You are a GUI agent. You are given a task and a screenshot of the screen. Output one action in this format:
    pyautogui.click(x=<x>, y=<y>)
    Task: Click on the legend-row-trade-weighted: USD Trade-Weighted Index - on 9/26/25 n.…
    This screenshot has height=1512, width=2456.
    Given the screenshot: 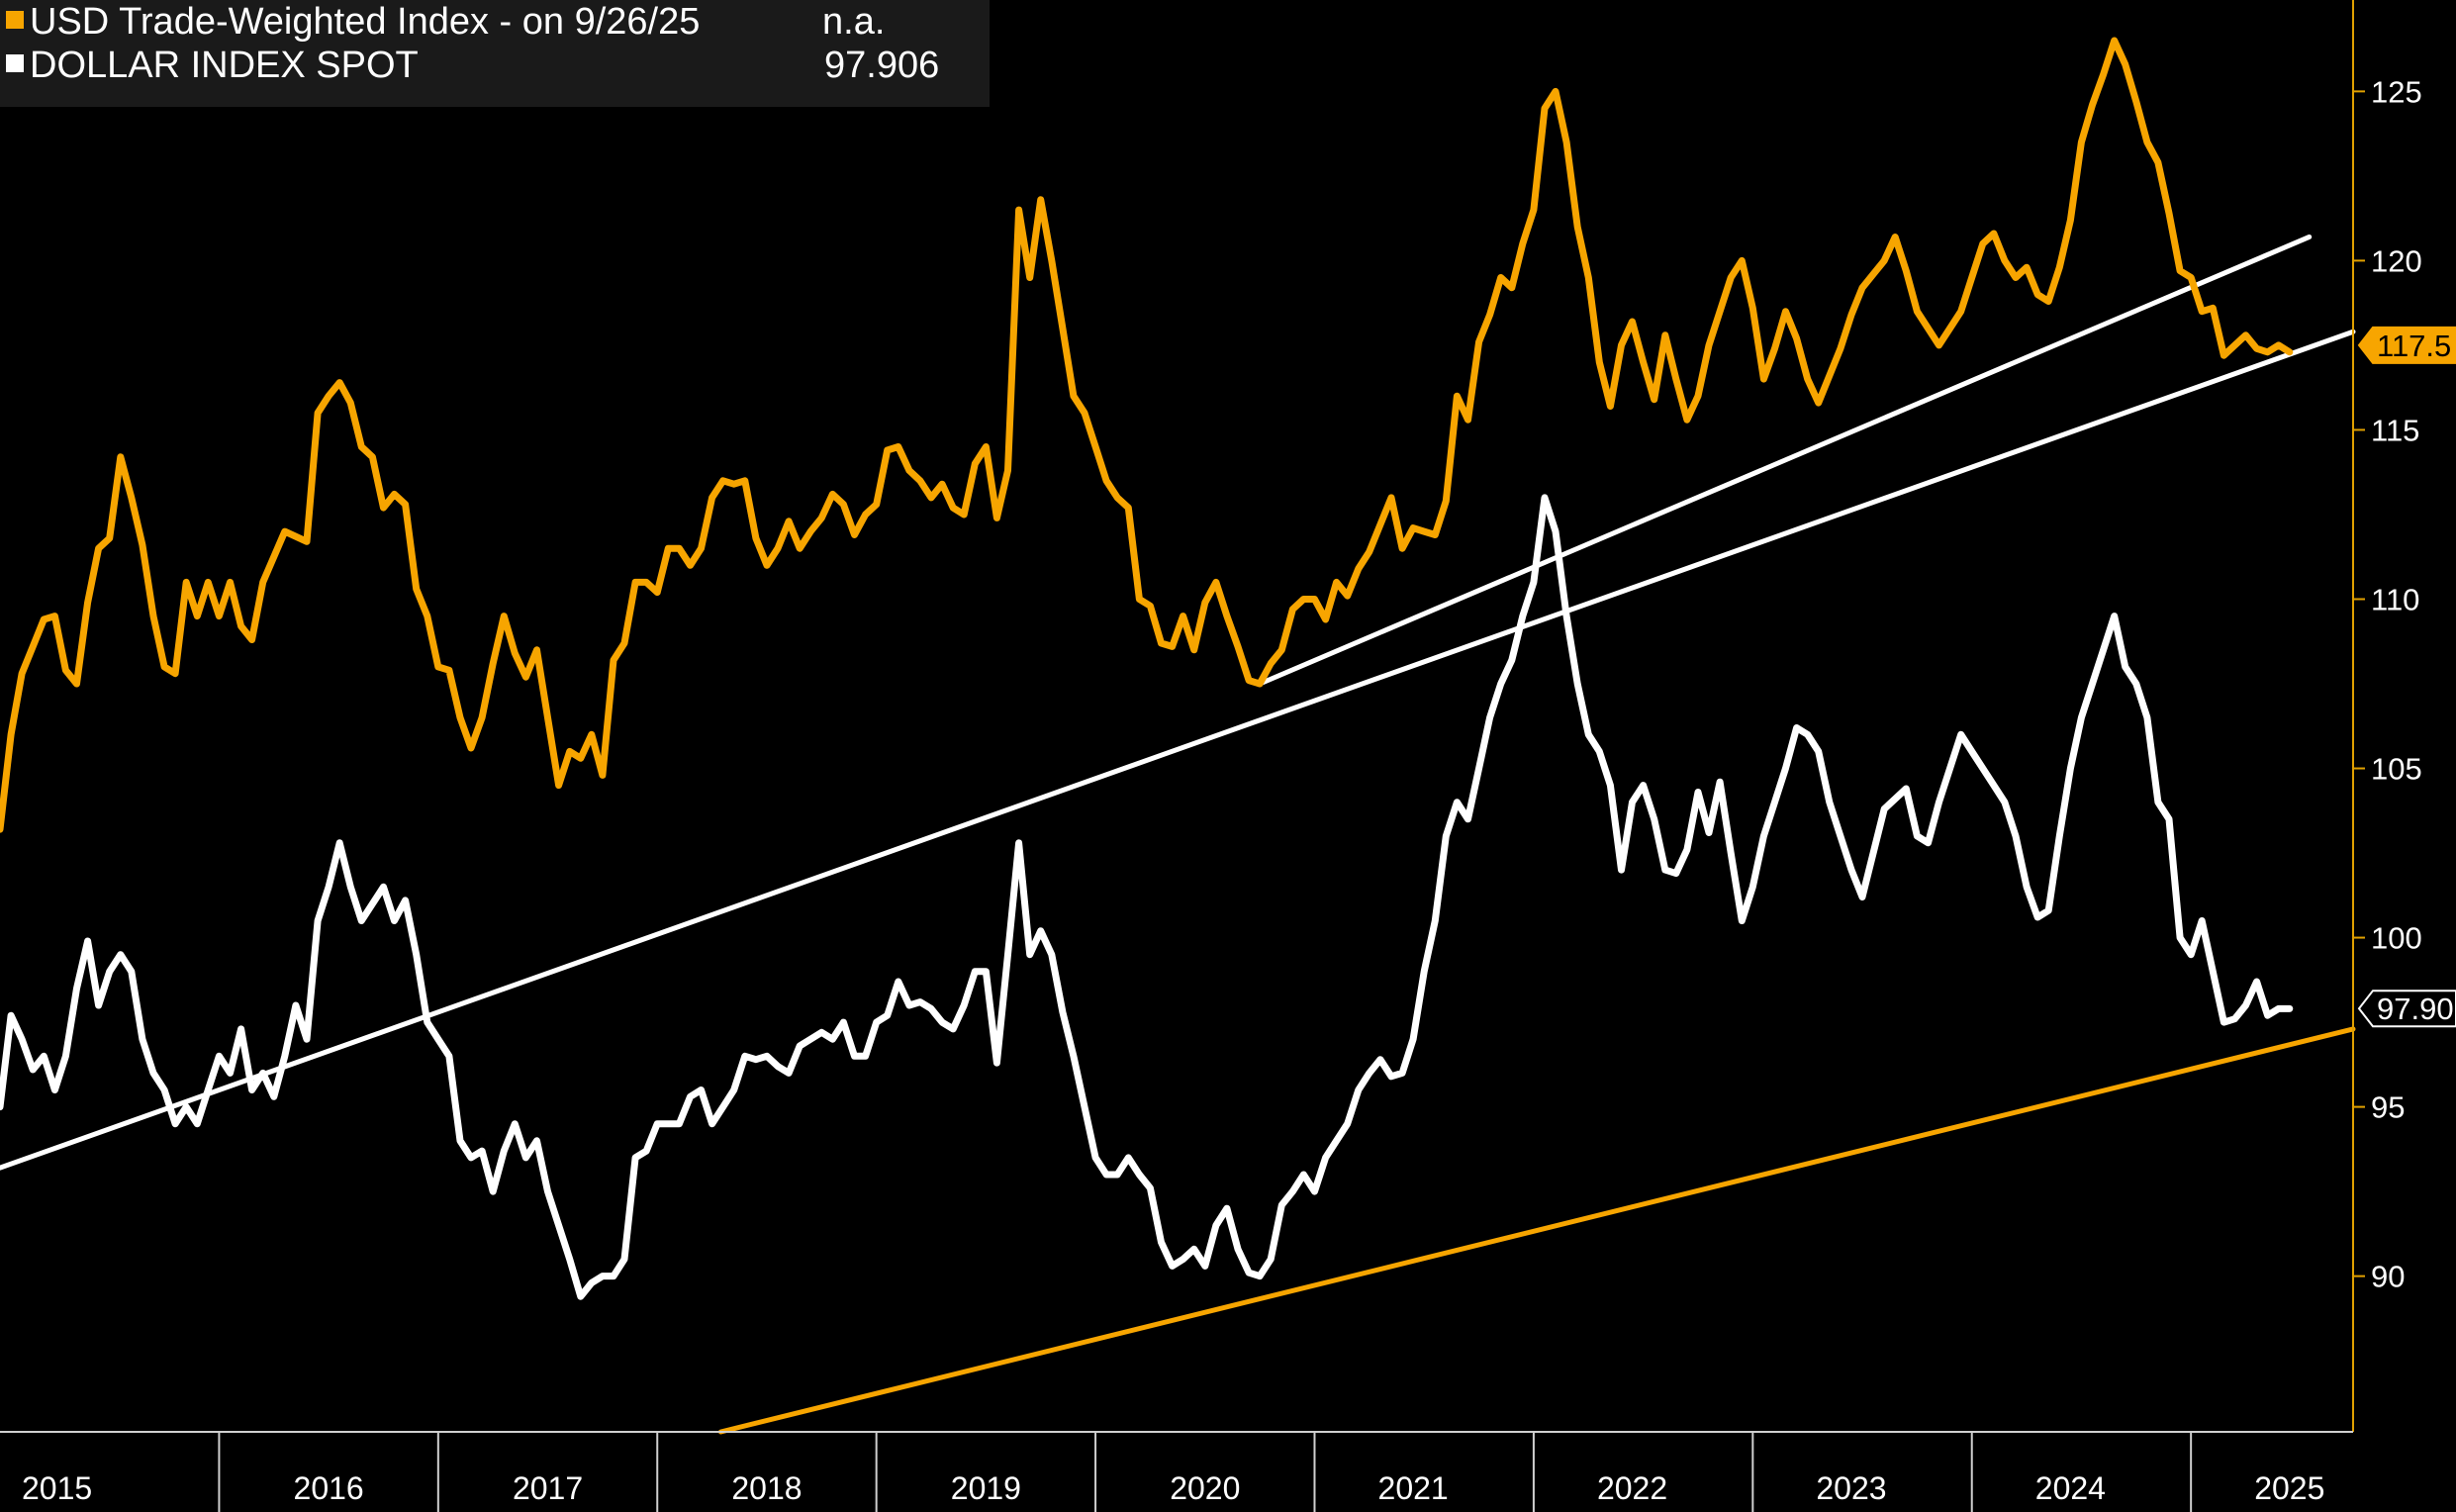 What is the action you would take?
    pyautogui.click(x=445, y=22)
    